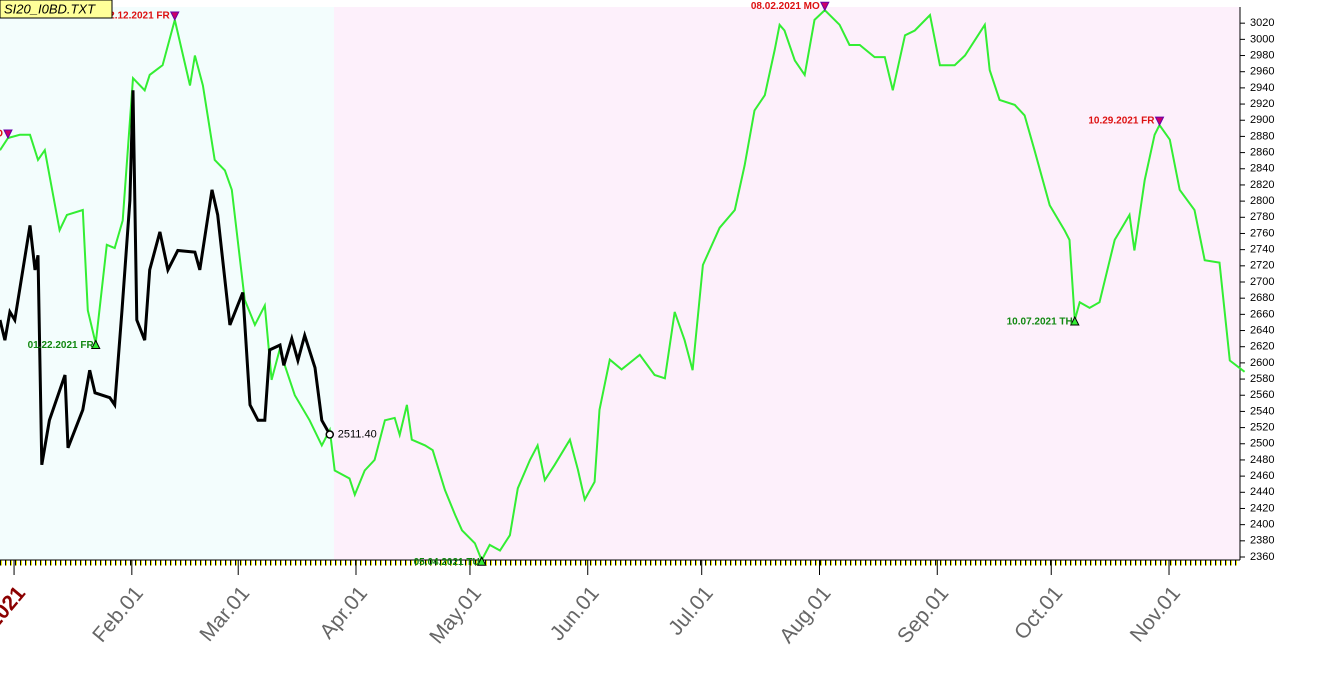  Describe the element at coordinates (923, 615) in the screenshot. I see `x-tick-label: Sep.01` at that location.